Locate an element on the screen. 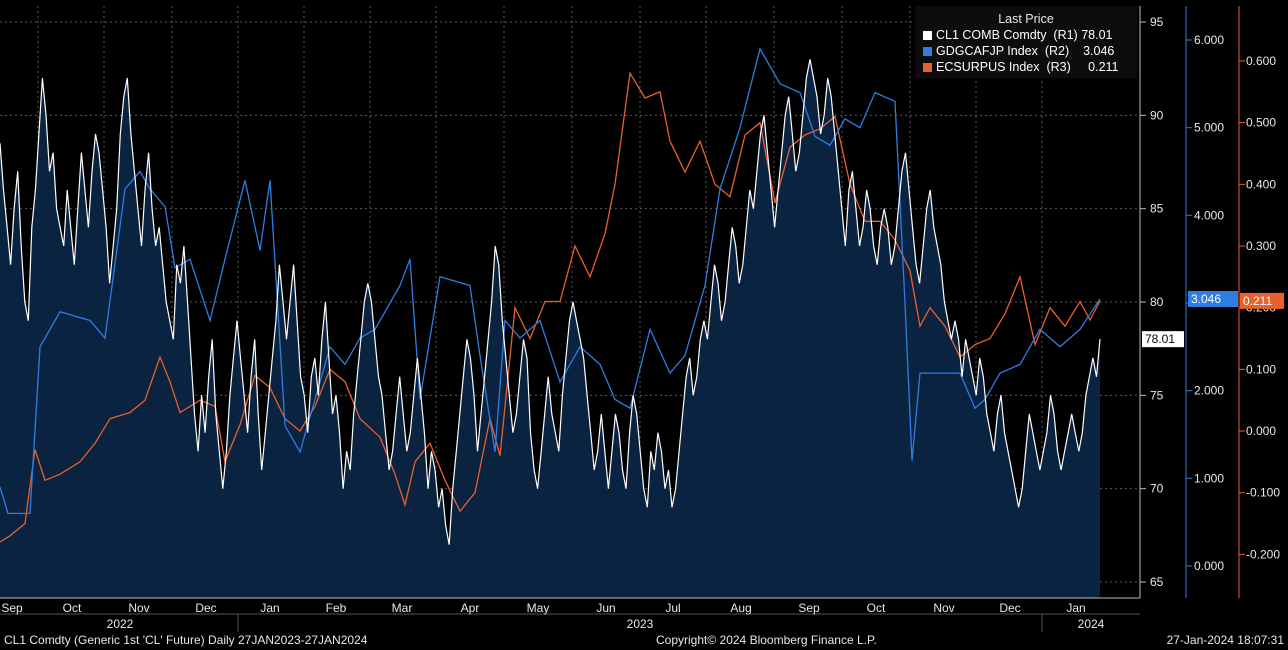 This screenshot has width=1288, height=650. legend-axis: (R2) is located at coordinates (1057, 51).